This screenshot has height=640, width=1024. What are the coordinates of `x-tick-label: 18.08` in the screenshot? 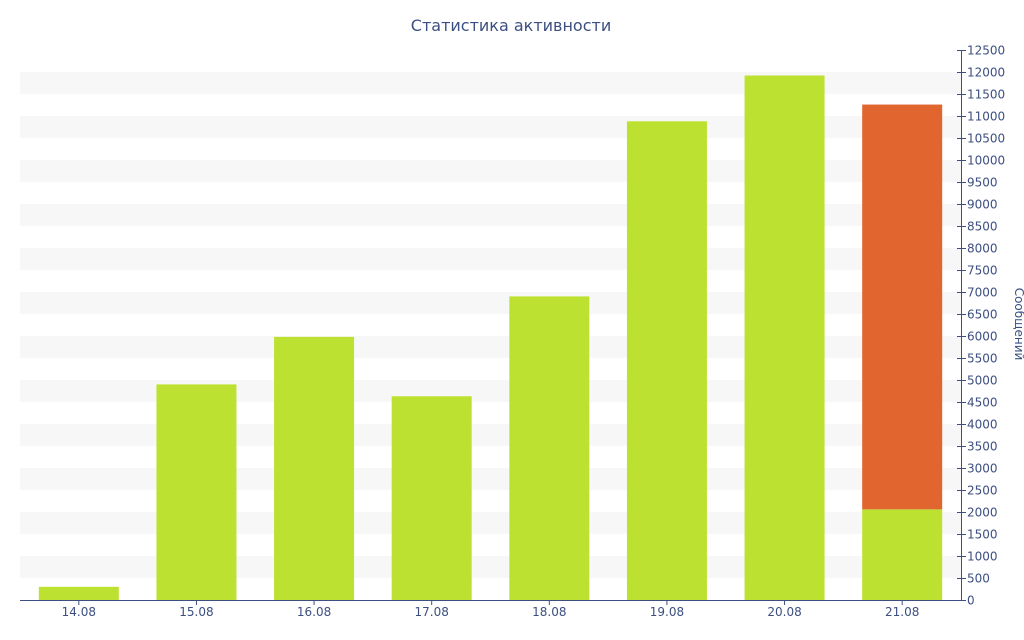 It's located at (549, 612).